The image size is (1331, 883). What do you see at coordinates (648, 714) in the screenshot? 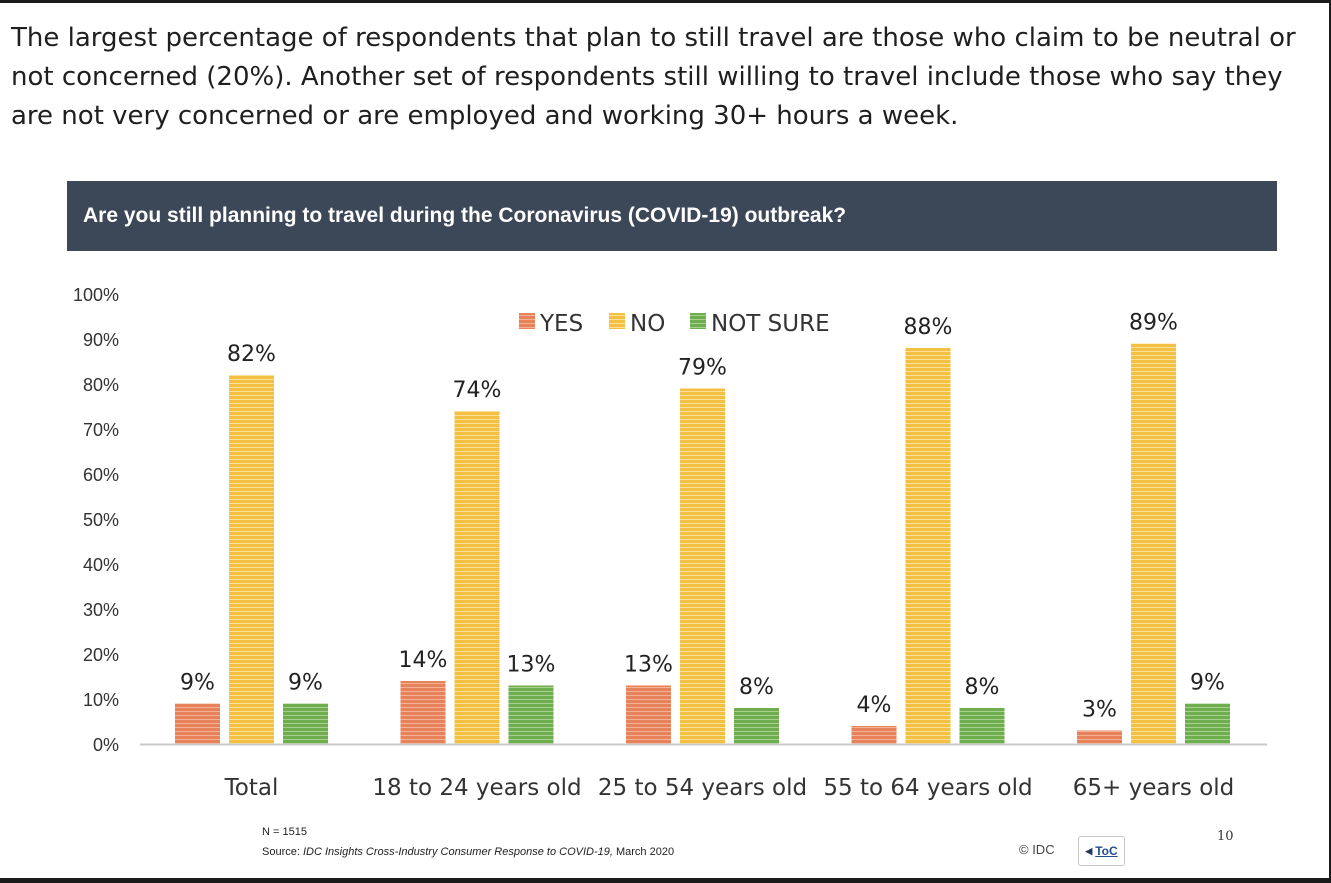
I see `bar-yes-25-to-54-years-old` at bounding box center [648, 714].